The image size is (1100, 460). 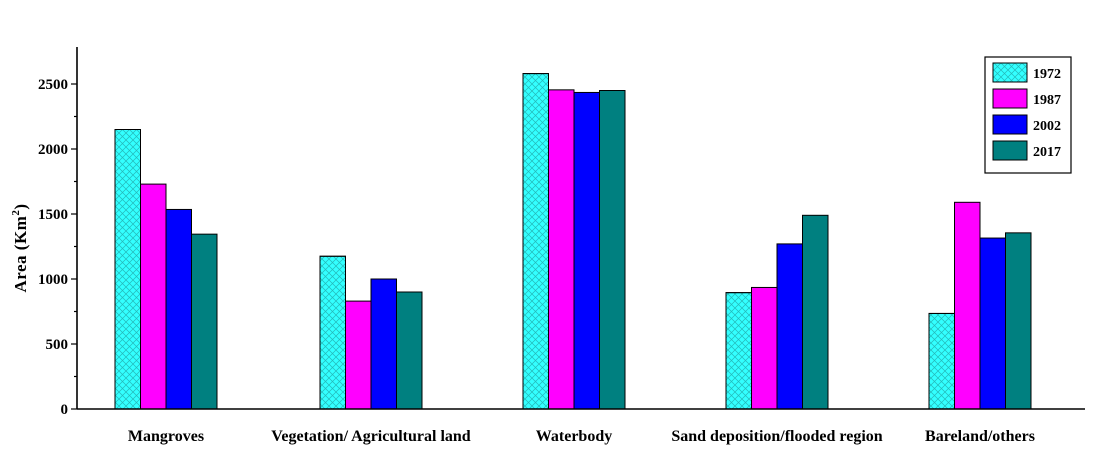 What do you see at coordinates (16, 213) in the screenshot?
I see `y-axis-title-superscript: 2` at bounding box center [16, 213].